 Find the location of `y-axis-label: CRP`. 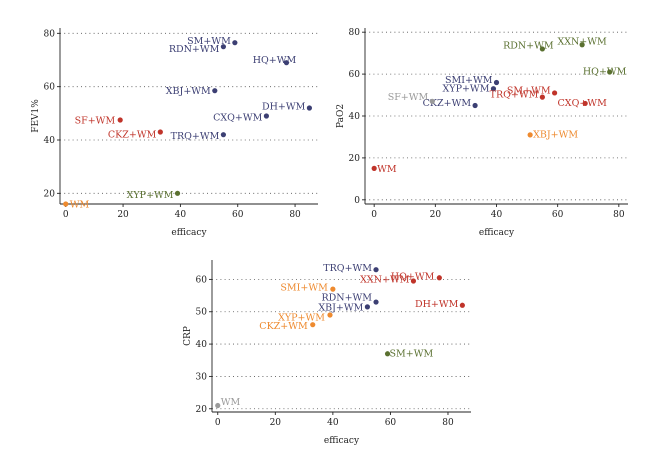

y-axis-label: CRP is located at coordinates (188, 336).